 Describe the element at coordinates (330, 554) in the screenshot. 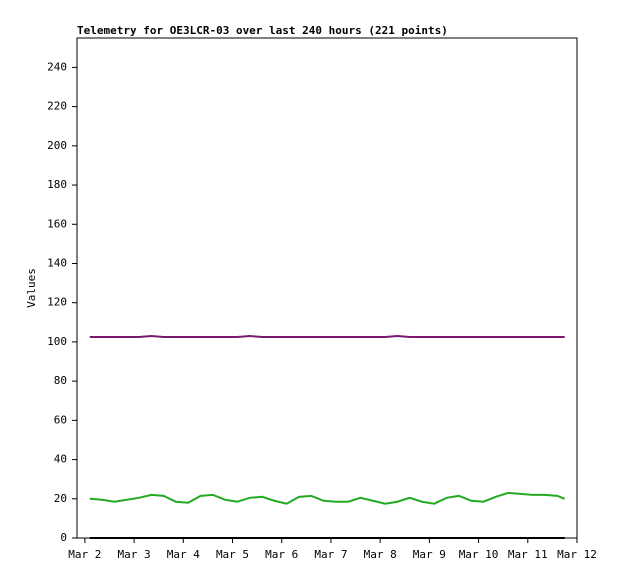

I see `x-tick-label: Mar 7` at that location.